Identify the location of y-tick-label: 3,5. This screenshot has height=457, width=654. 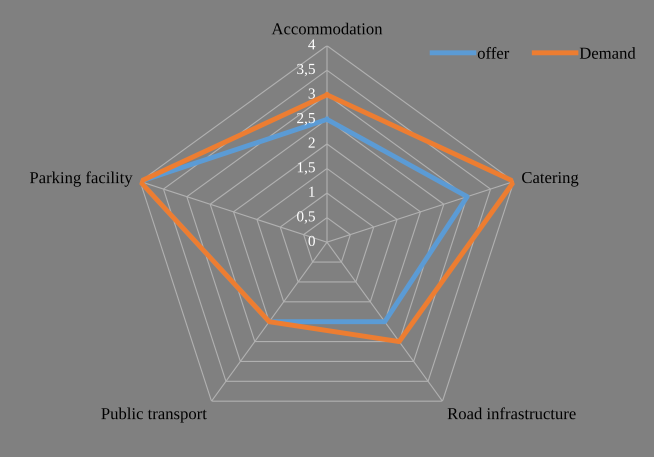
(306, 70).